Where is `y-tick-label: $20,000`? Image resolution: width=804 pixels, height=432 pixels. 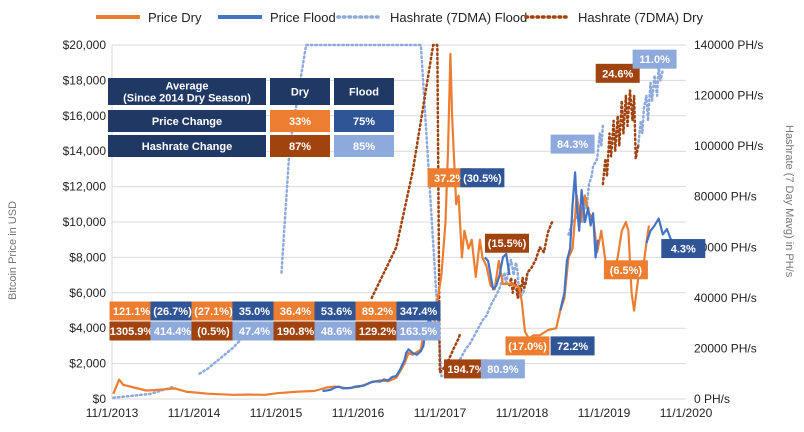
y-tick-label: $20,000 is located at coordinates (85, 45).